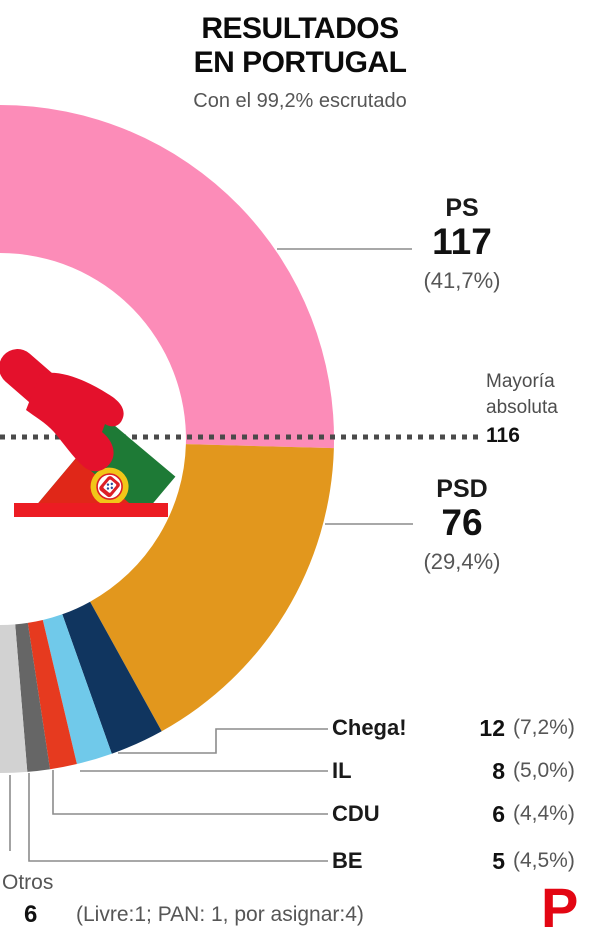 Image resolution: width=600 pixels, height=950 pixels. Describe the element at coordinates (498, 814) in the screenshot. I see `party-seats: 6` at that location.